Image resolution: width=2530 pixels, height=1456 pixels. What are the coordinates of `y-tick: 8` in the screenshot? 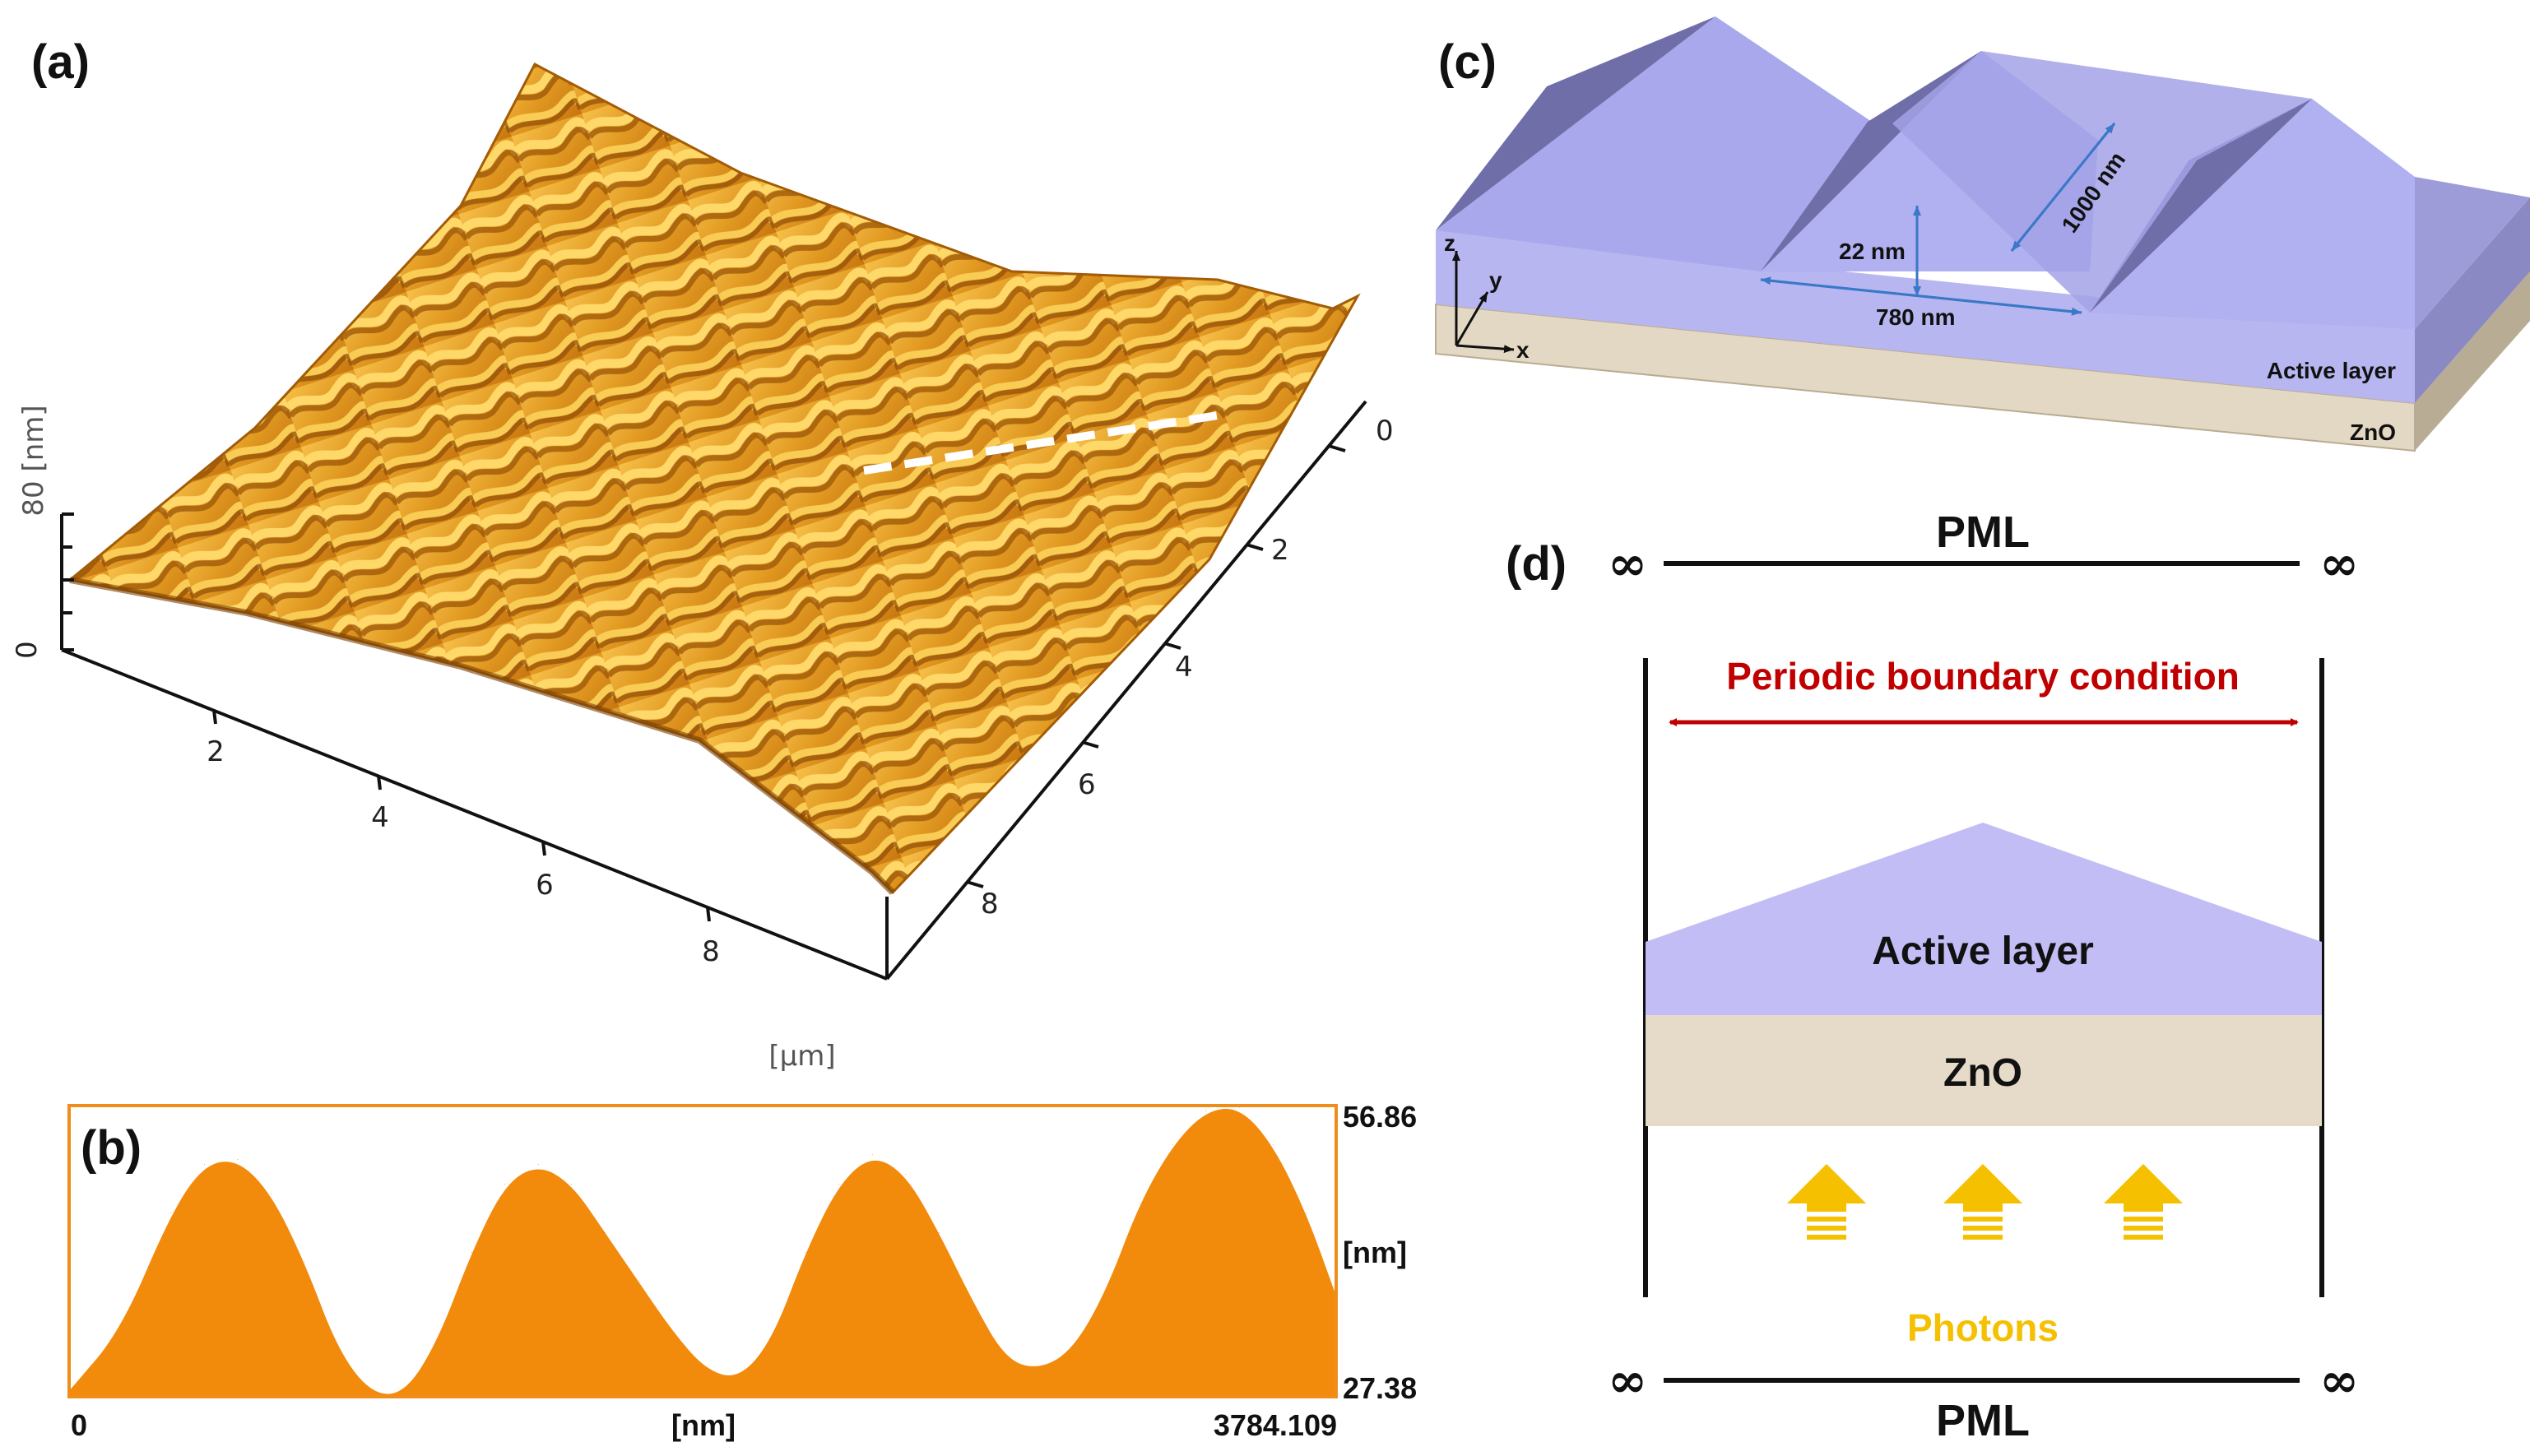 It's located at (990, 904).